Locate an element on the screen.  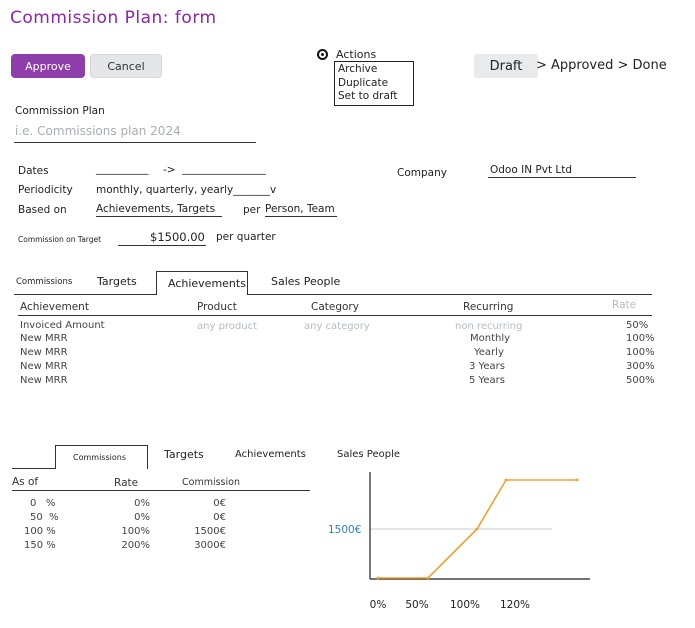
per-label: per is located at coordinates (252, 210).